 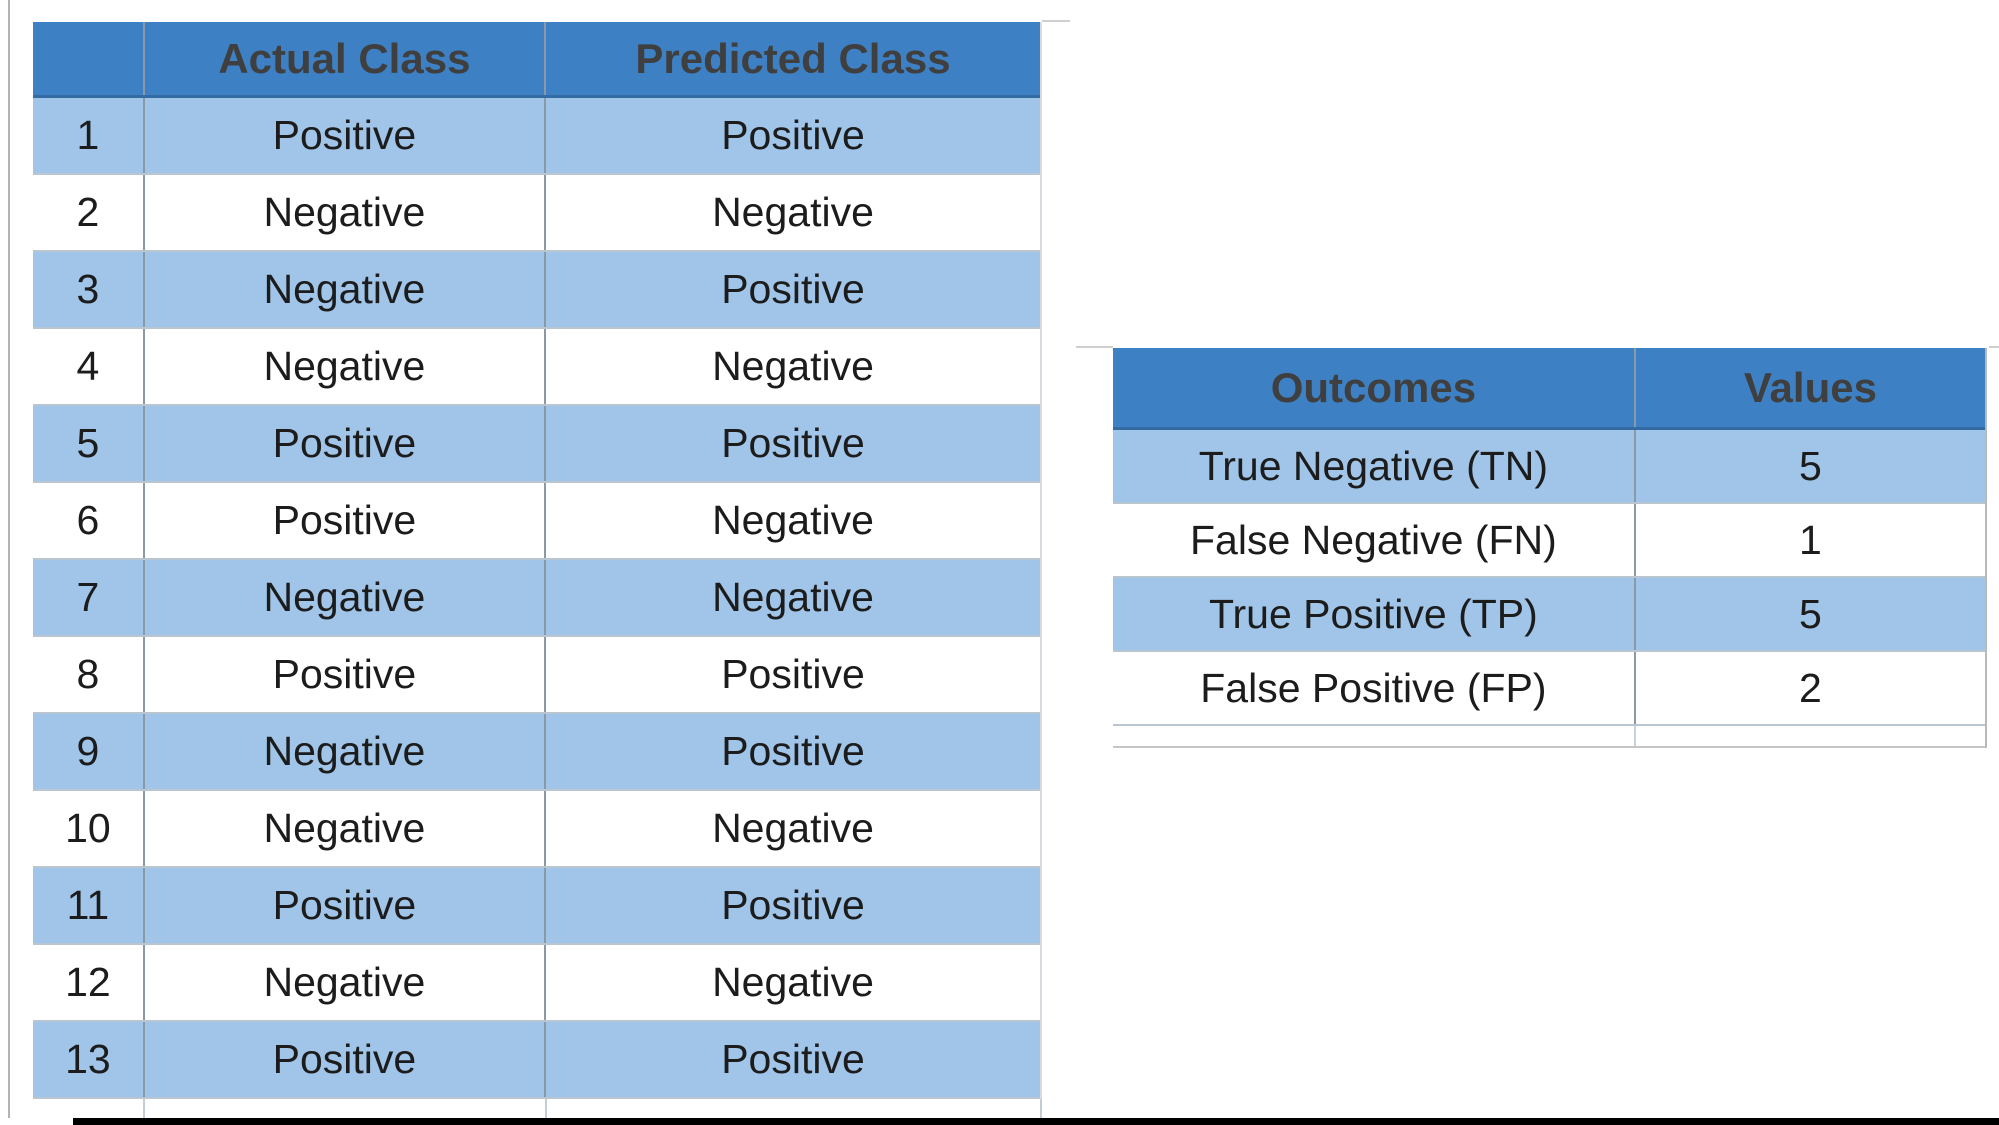 What do you see at coordinates (88, 520) in the screenshot?
I see `row-index-cell: 6` at bounding box center [88, 520].